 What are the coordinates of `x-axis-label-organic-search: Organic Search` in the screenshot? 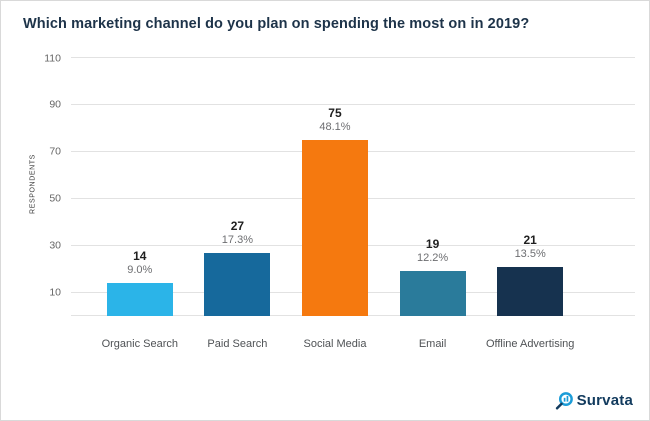 It's located at (140, 344).